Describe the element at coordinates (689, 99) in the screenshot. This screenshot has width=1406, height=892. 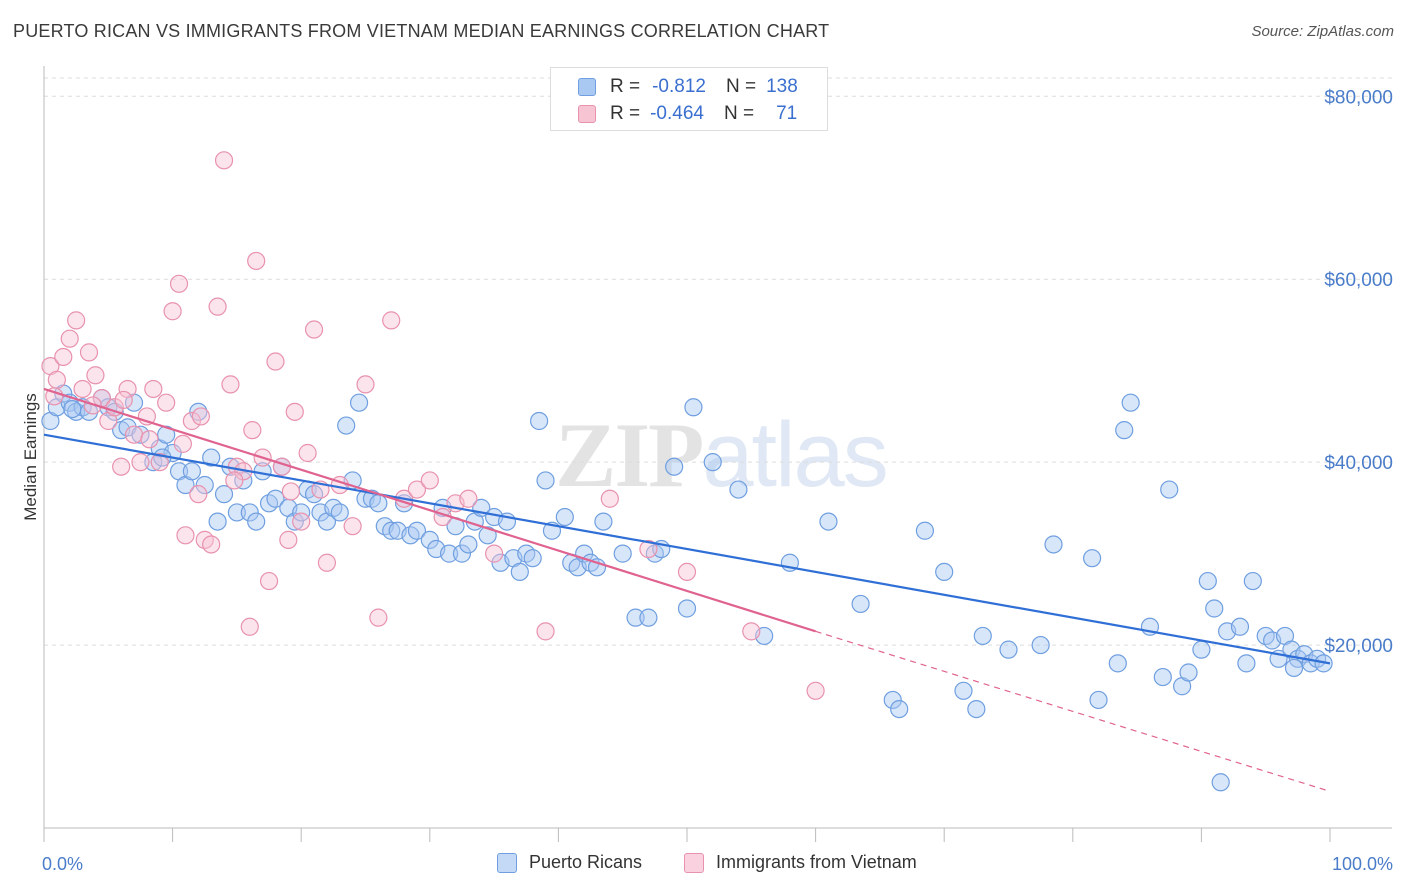
I see `stats-legend: R = -0.812 N = 138 R = -0.464 N = 71` at that location.